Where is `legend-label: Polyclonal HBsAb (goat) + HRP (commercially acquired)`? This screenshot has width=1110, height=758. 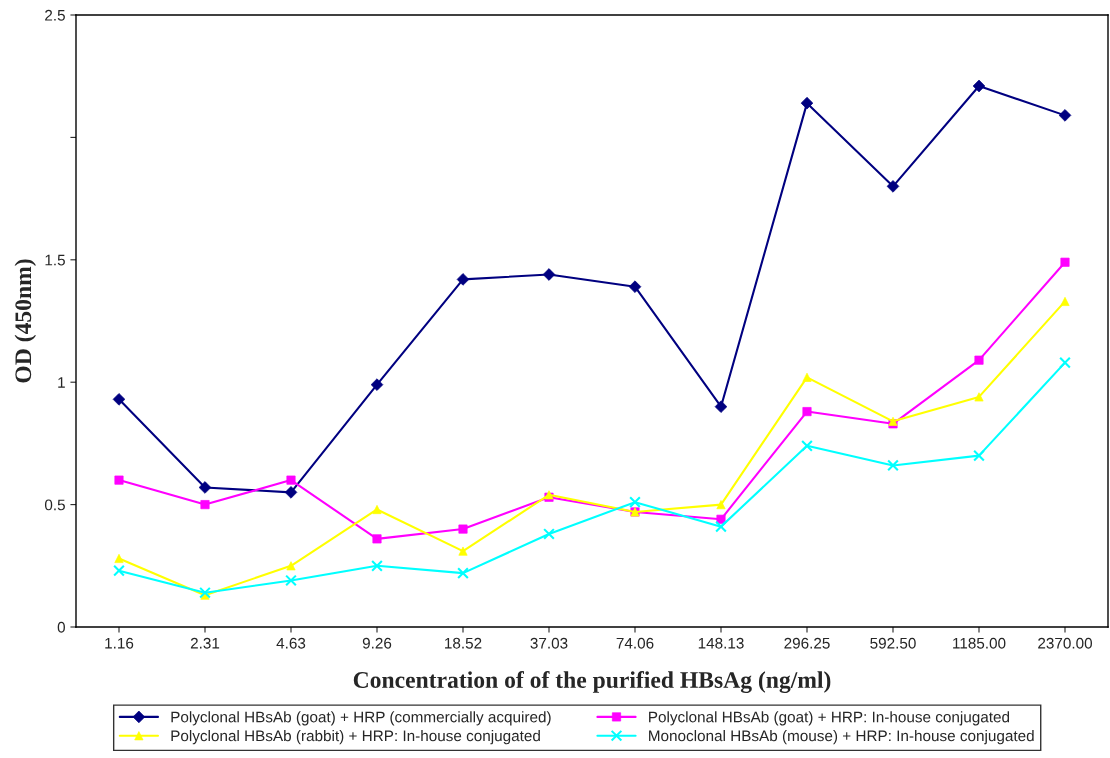
legend-label: Polyclonal HBsAb (goat) + HRP (commercially acquired) is located at coordinates (361, 718).